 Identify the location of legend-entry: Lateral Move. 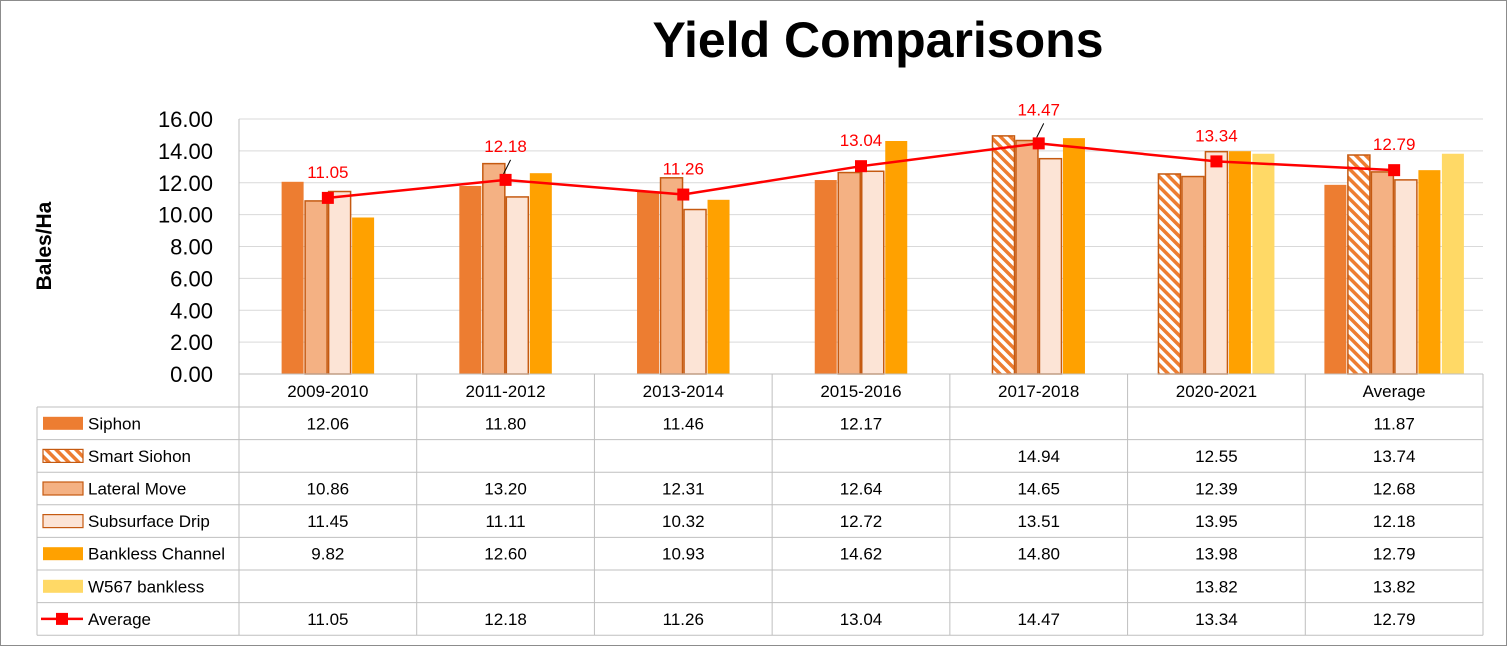
(137, 489).